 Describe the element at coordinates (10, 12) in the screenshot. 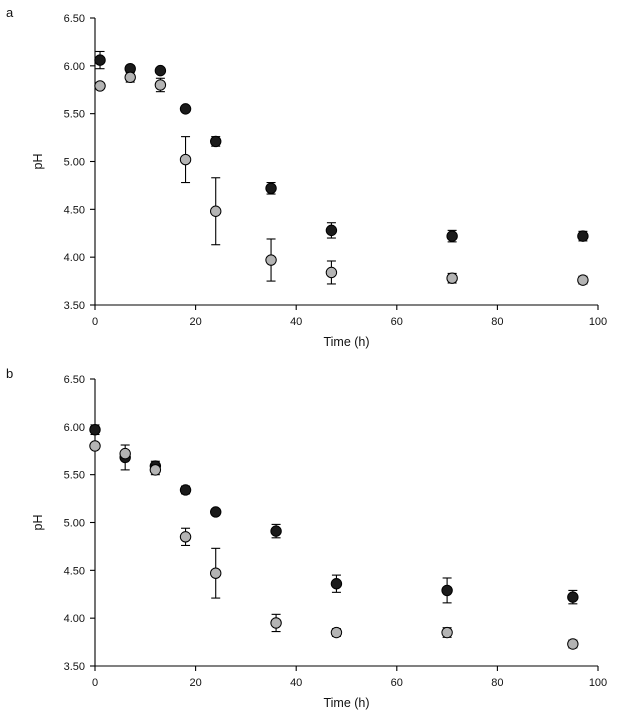

I see `panel-a-label: a` at that location.